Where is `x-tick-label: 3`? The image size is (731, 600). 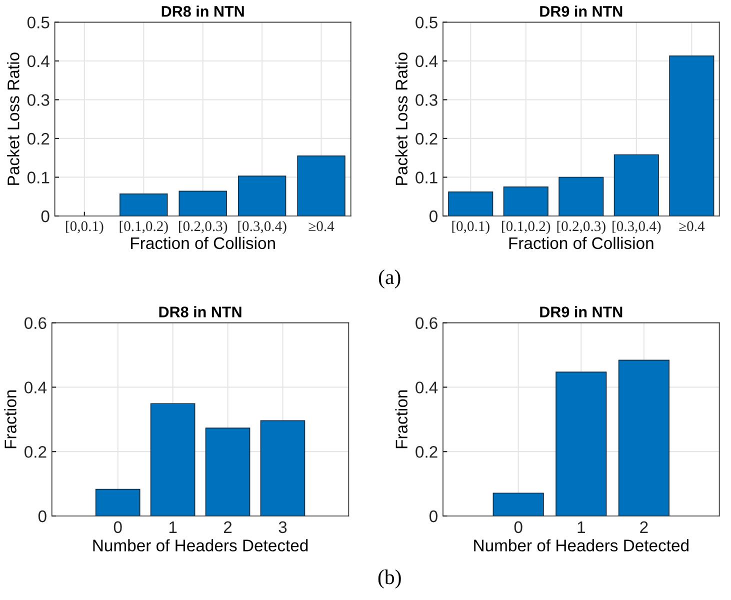 x-tick-label: 3 is located at coordinates (282, 527).